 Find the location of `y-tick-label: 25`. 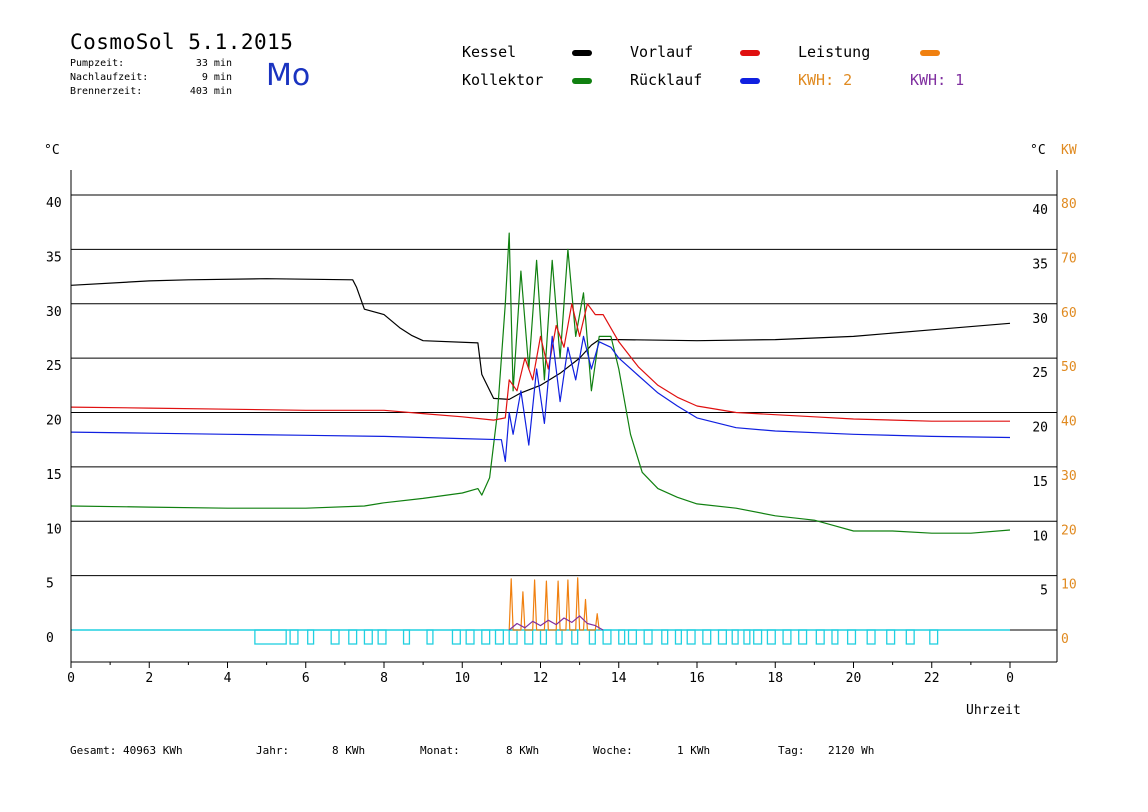

y-tick-label: 25 is located at coordinates (54, 366).